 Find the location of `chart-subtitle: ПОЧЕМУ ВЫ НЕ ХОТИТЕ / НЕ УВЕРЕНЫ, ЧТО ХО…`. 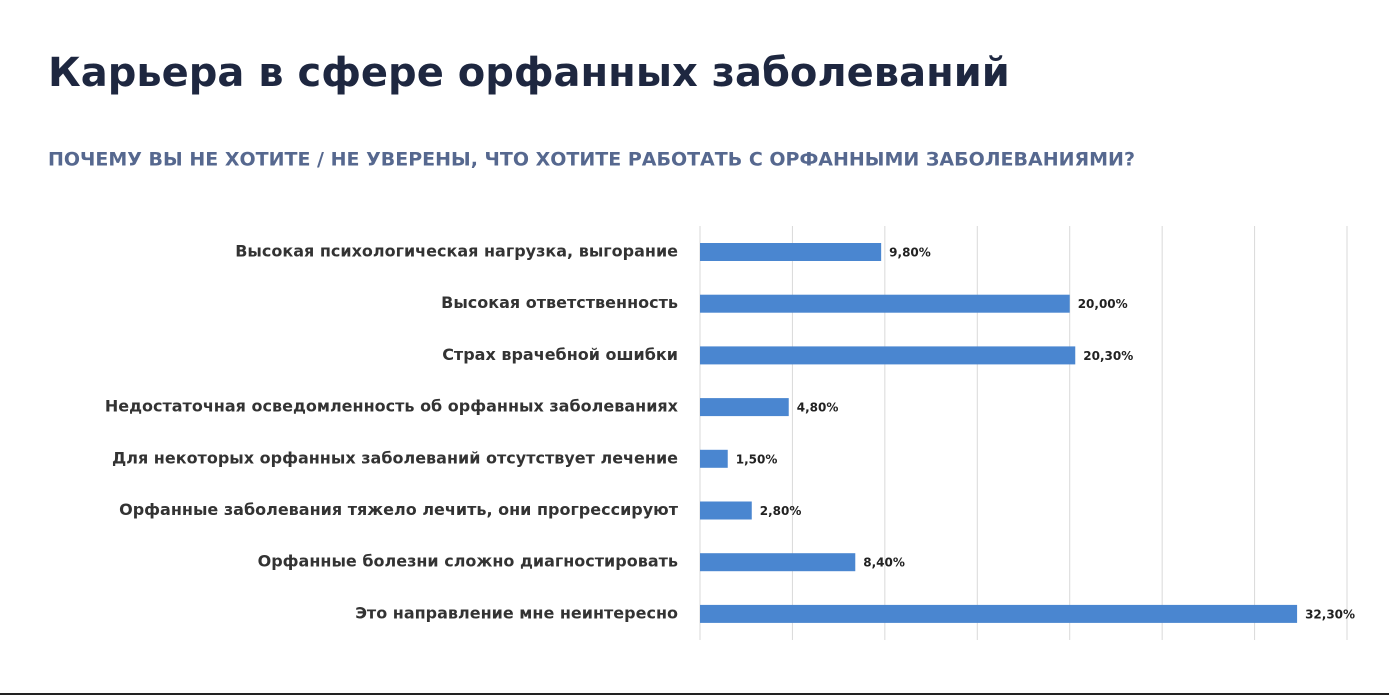

chart-subtitle: ПОЧЕМУ ВЫ НЕ ХОТИТЕ / НЕ УВЕРЕНЫ, ЧТО ХО… is located at coordinates (591, 160).